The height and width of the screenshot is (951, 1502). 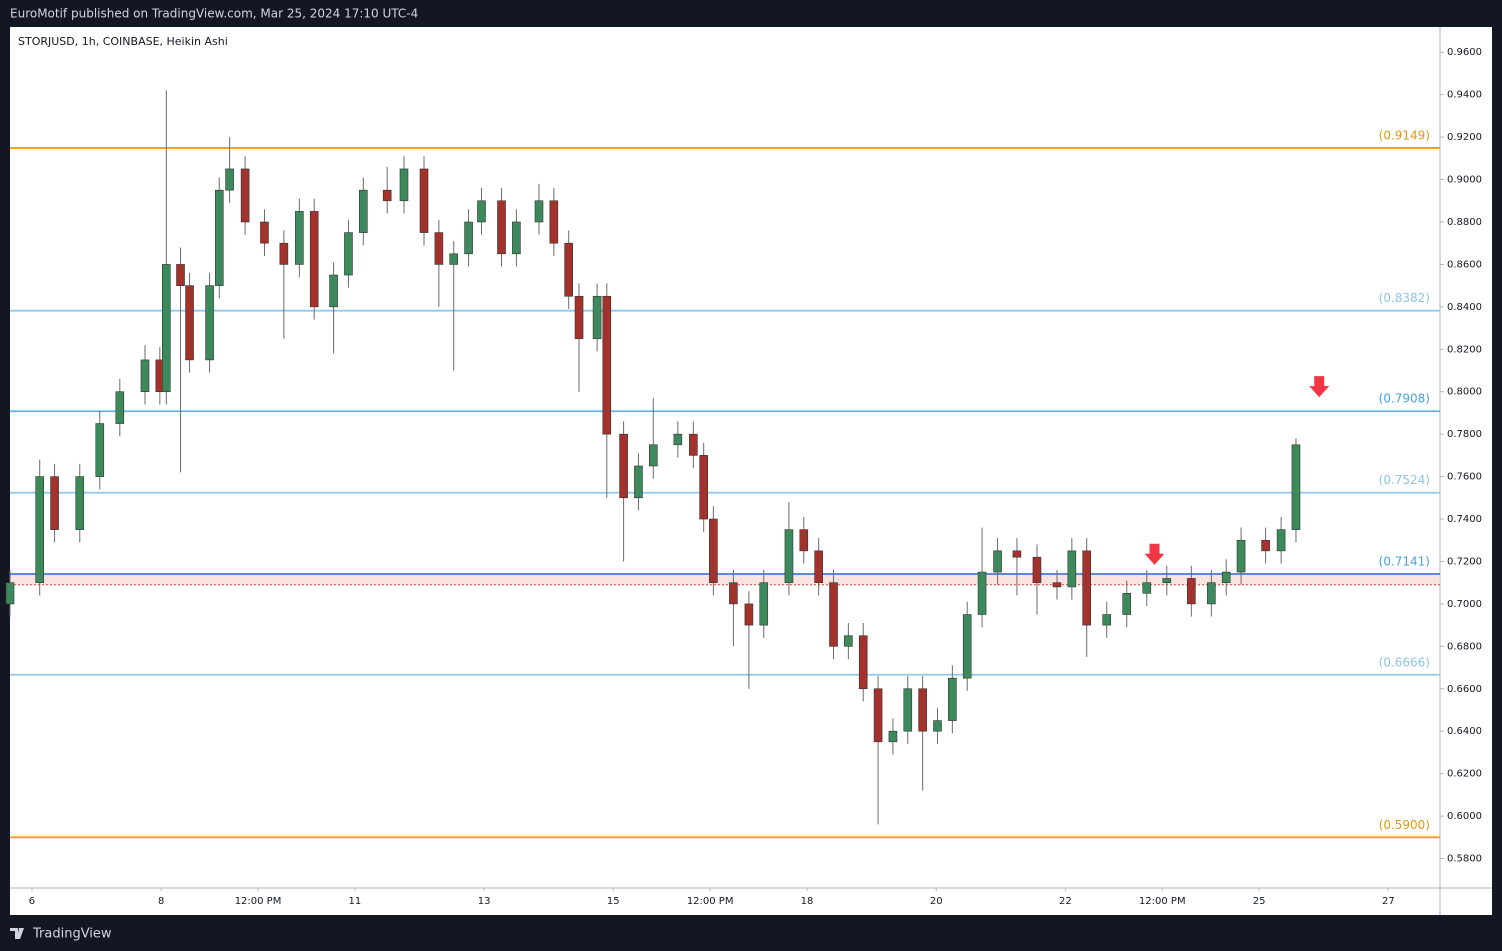 I want to click on y-tick-label: 0.8800, so click(x=1464, y=222).